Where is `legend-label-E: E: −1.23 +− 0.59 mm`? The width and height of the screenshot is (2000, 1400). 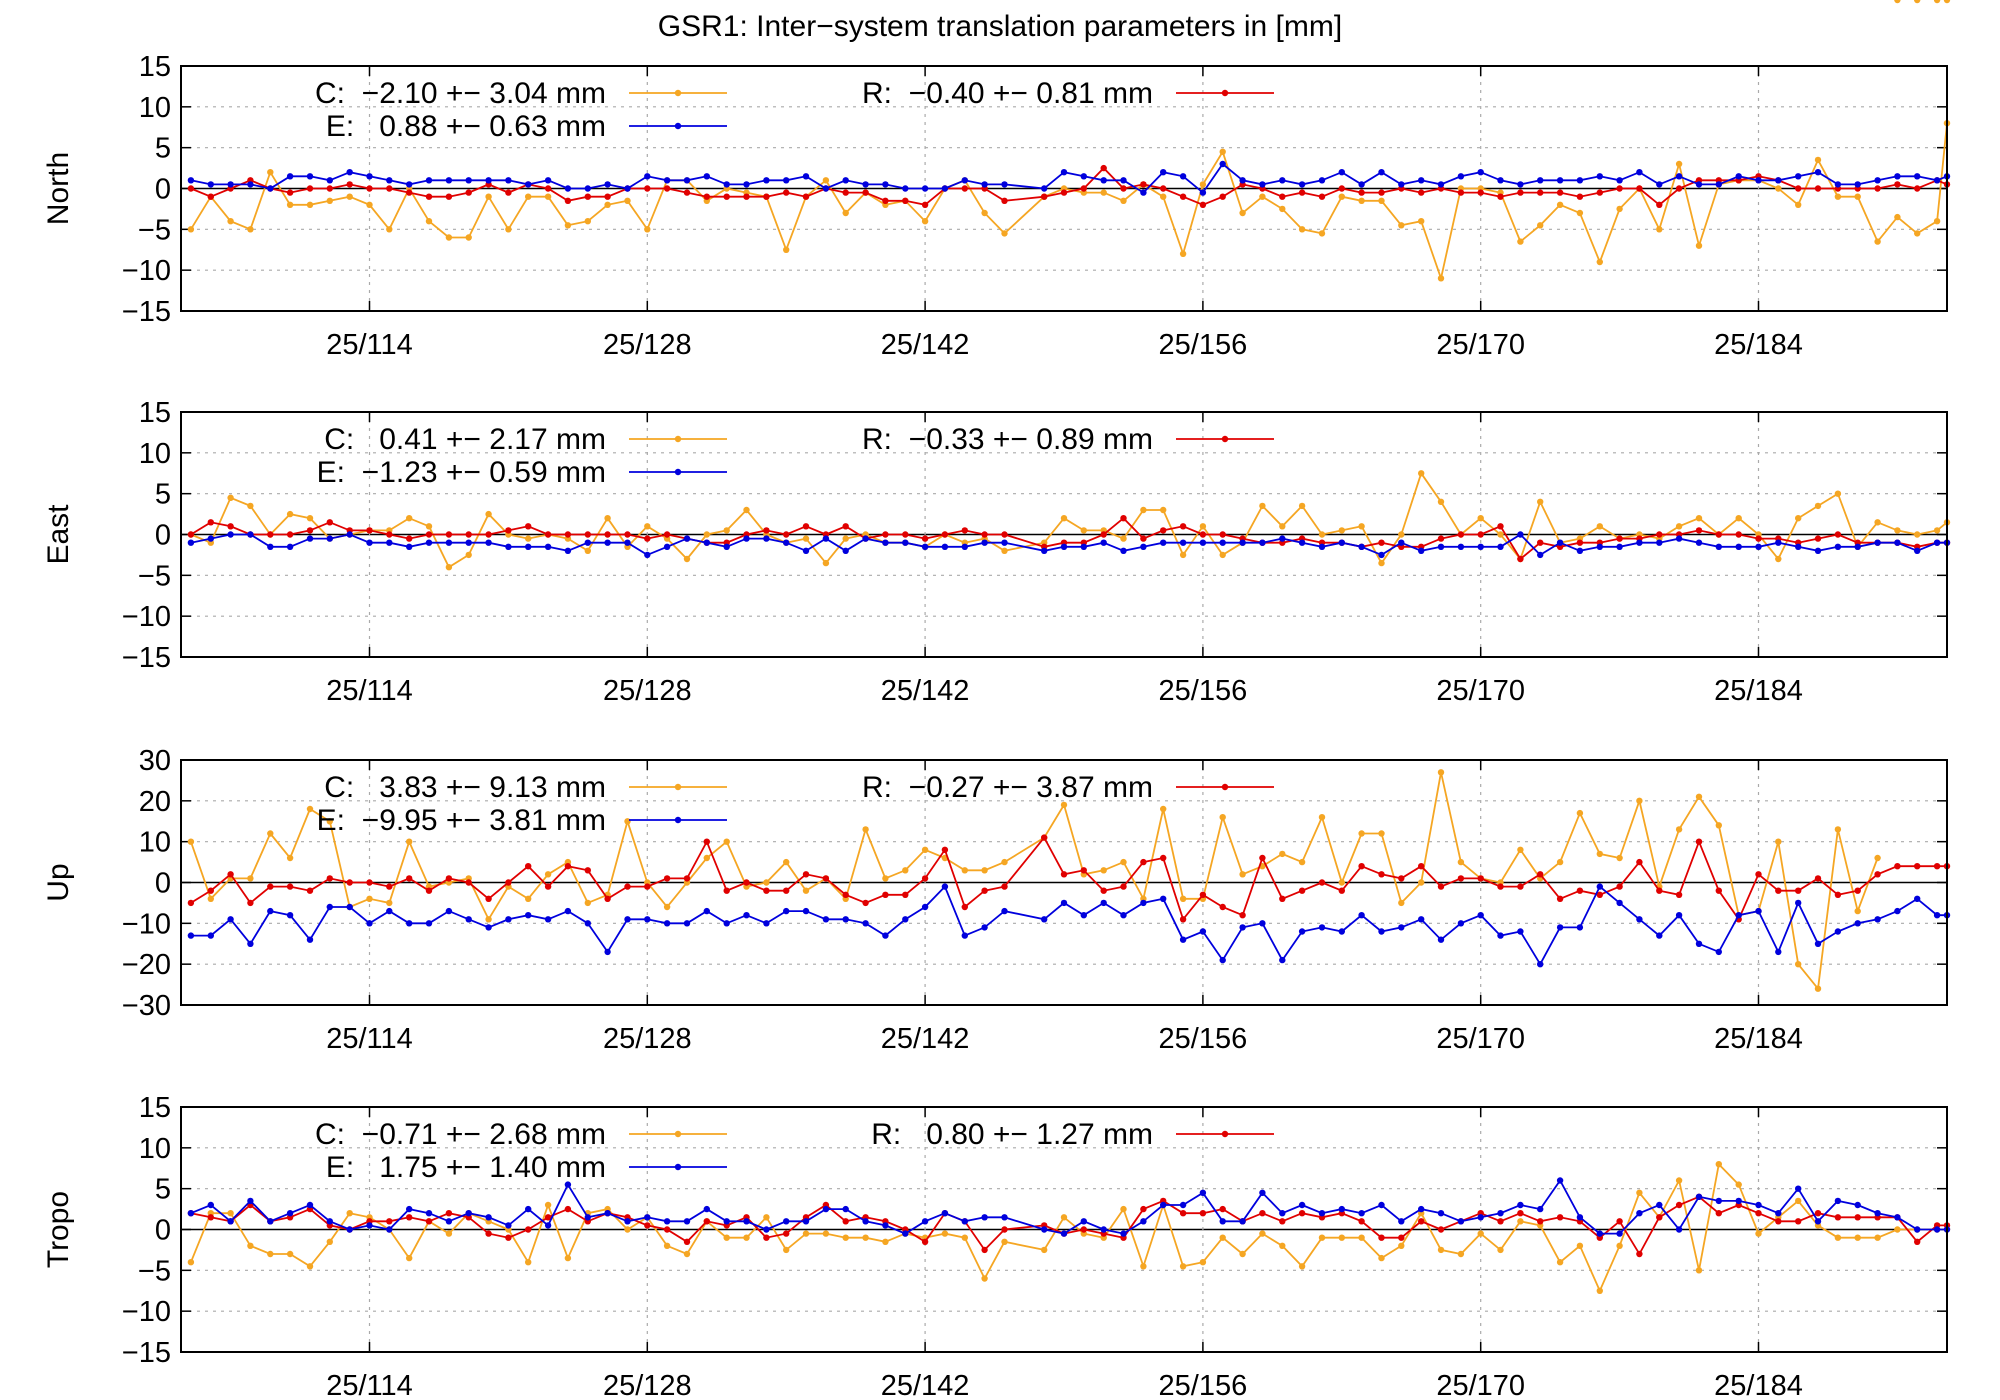
legend-label-E: E: −1.23 +− 0.59 mm is located at coordinates (461, 472).